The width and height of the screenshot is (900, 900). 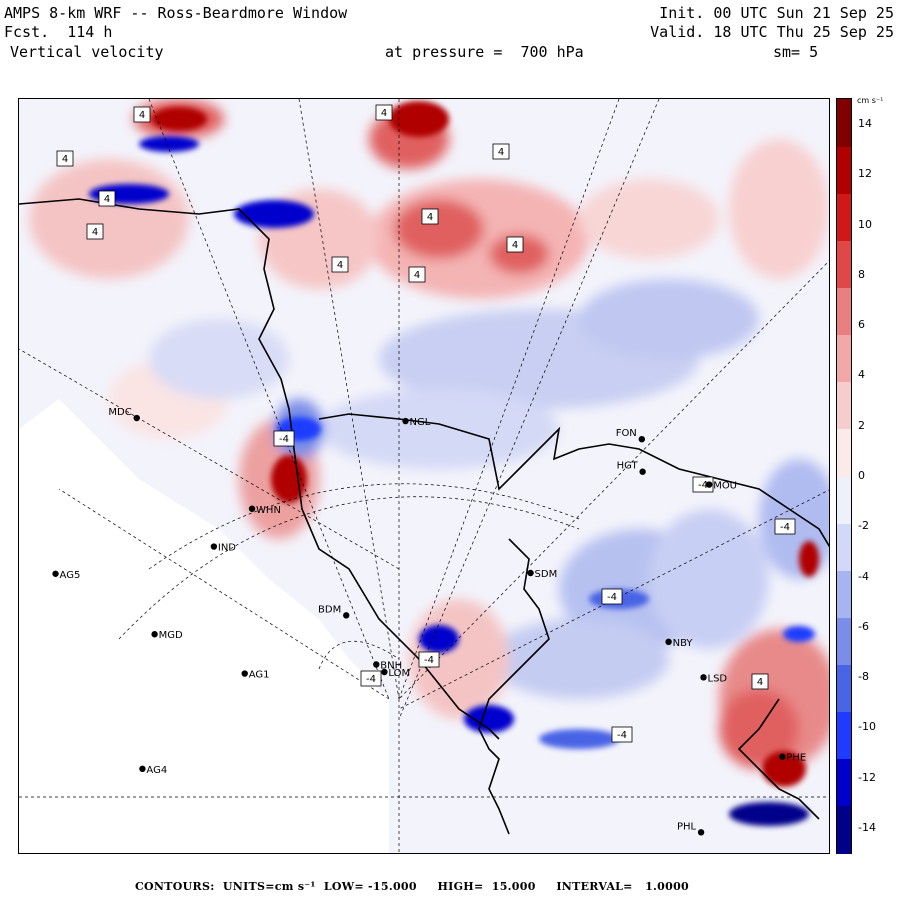 I want to click on station-sdm: SDM, so click(x=542, y=574).